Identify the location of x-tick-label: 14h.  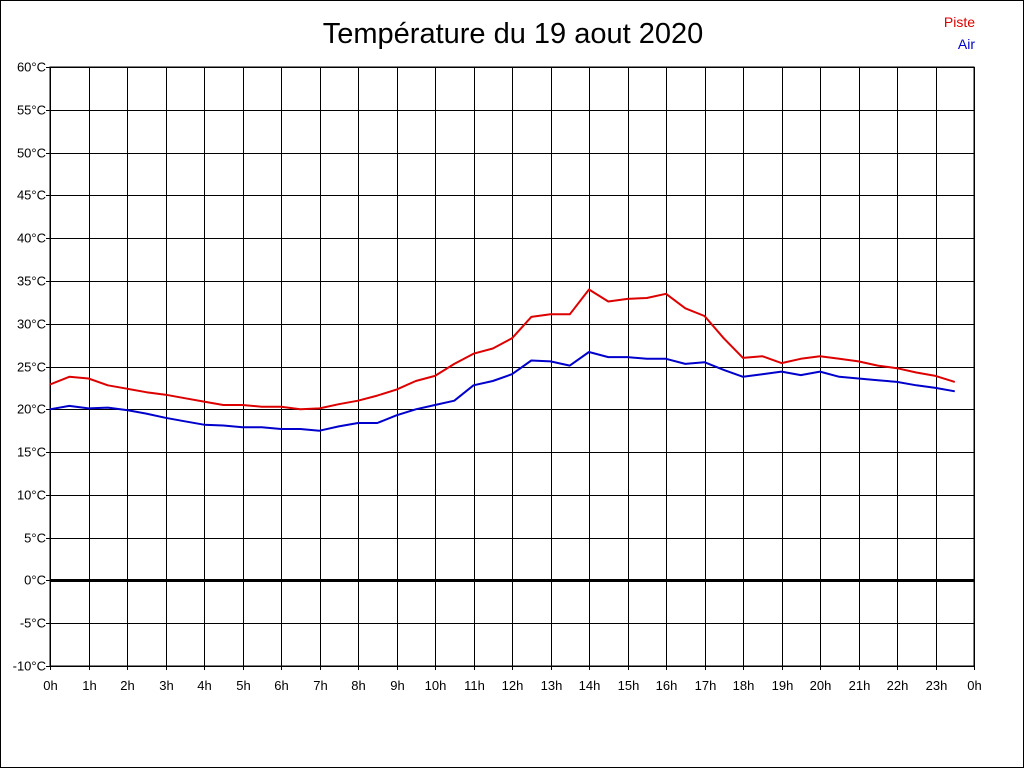
(590, 685).